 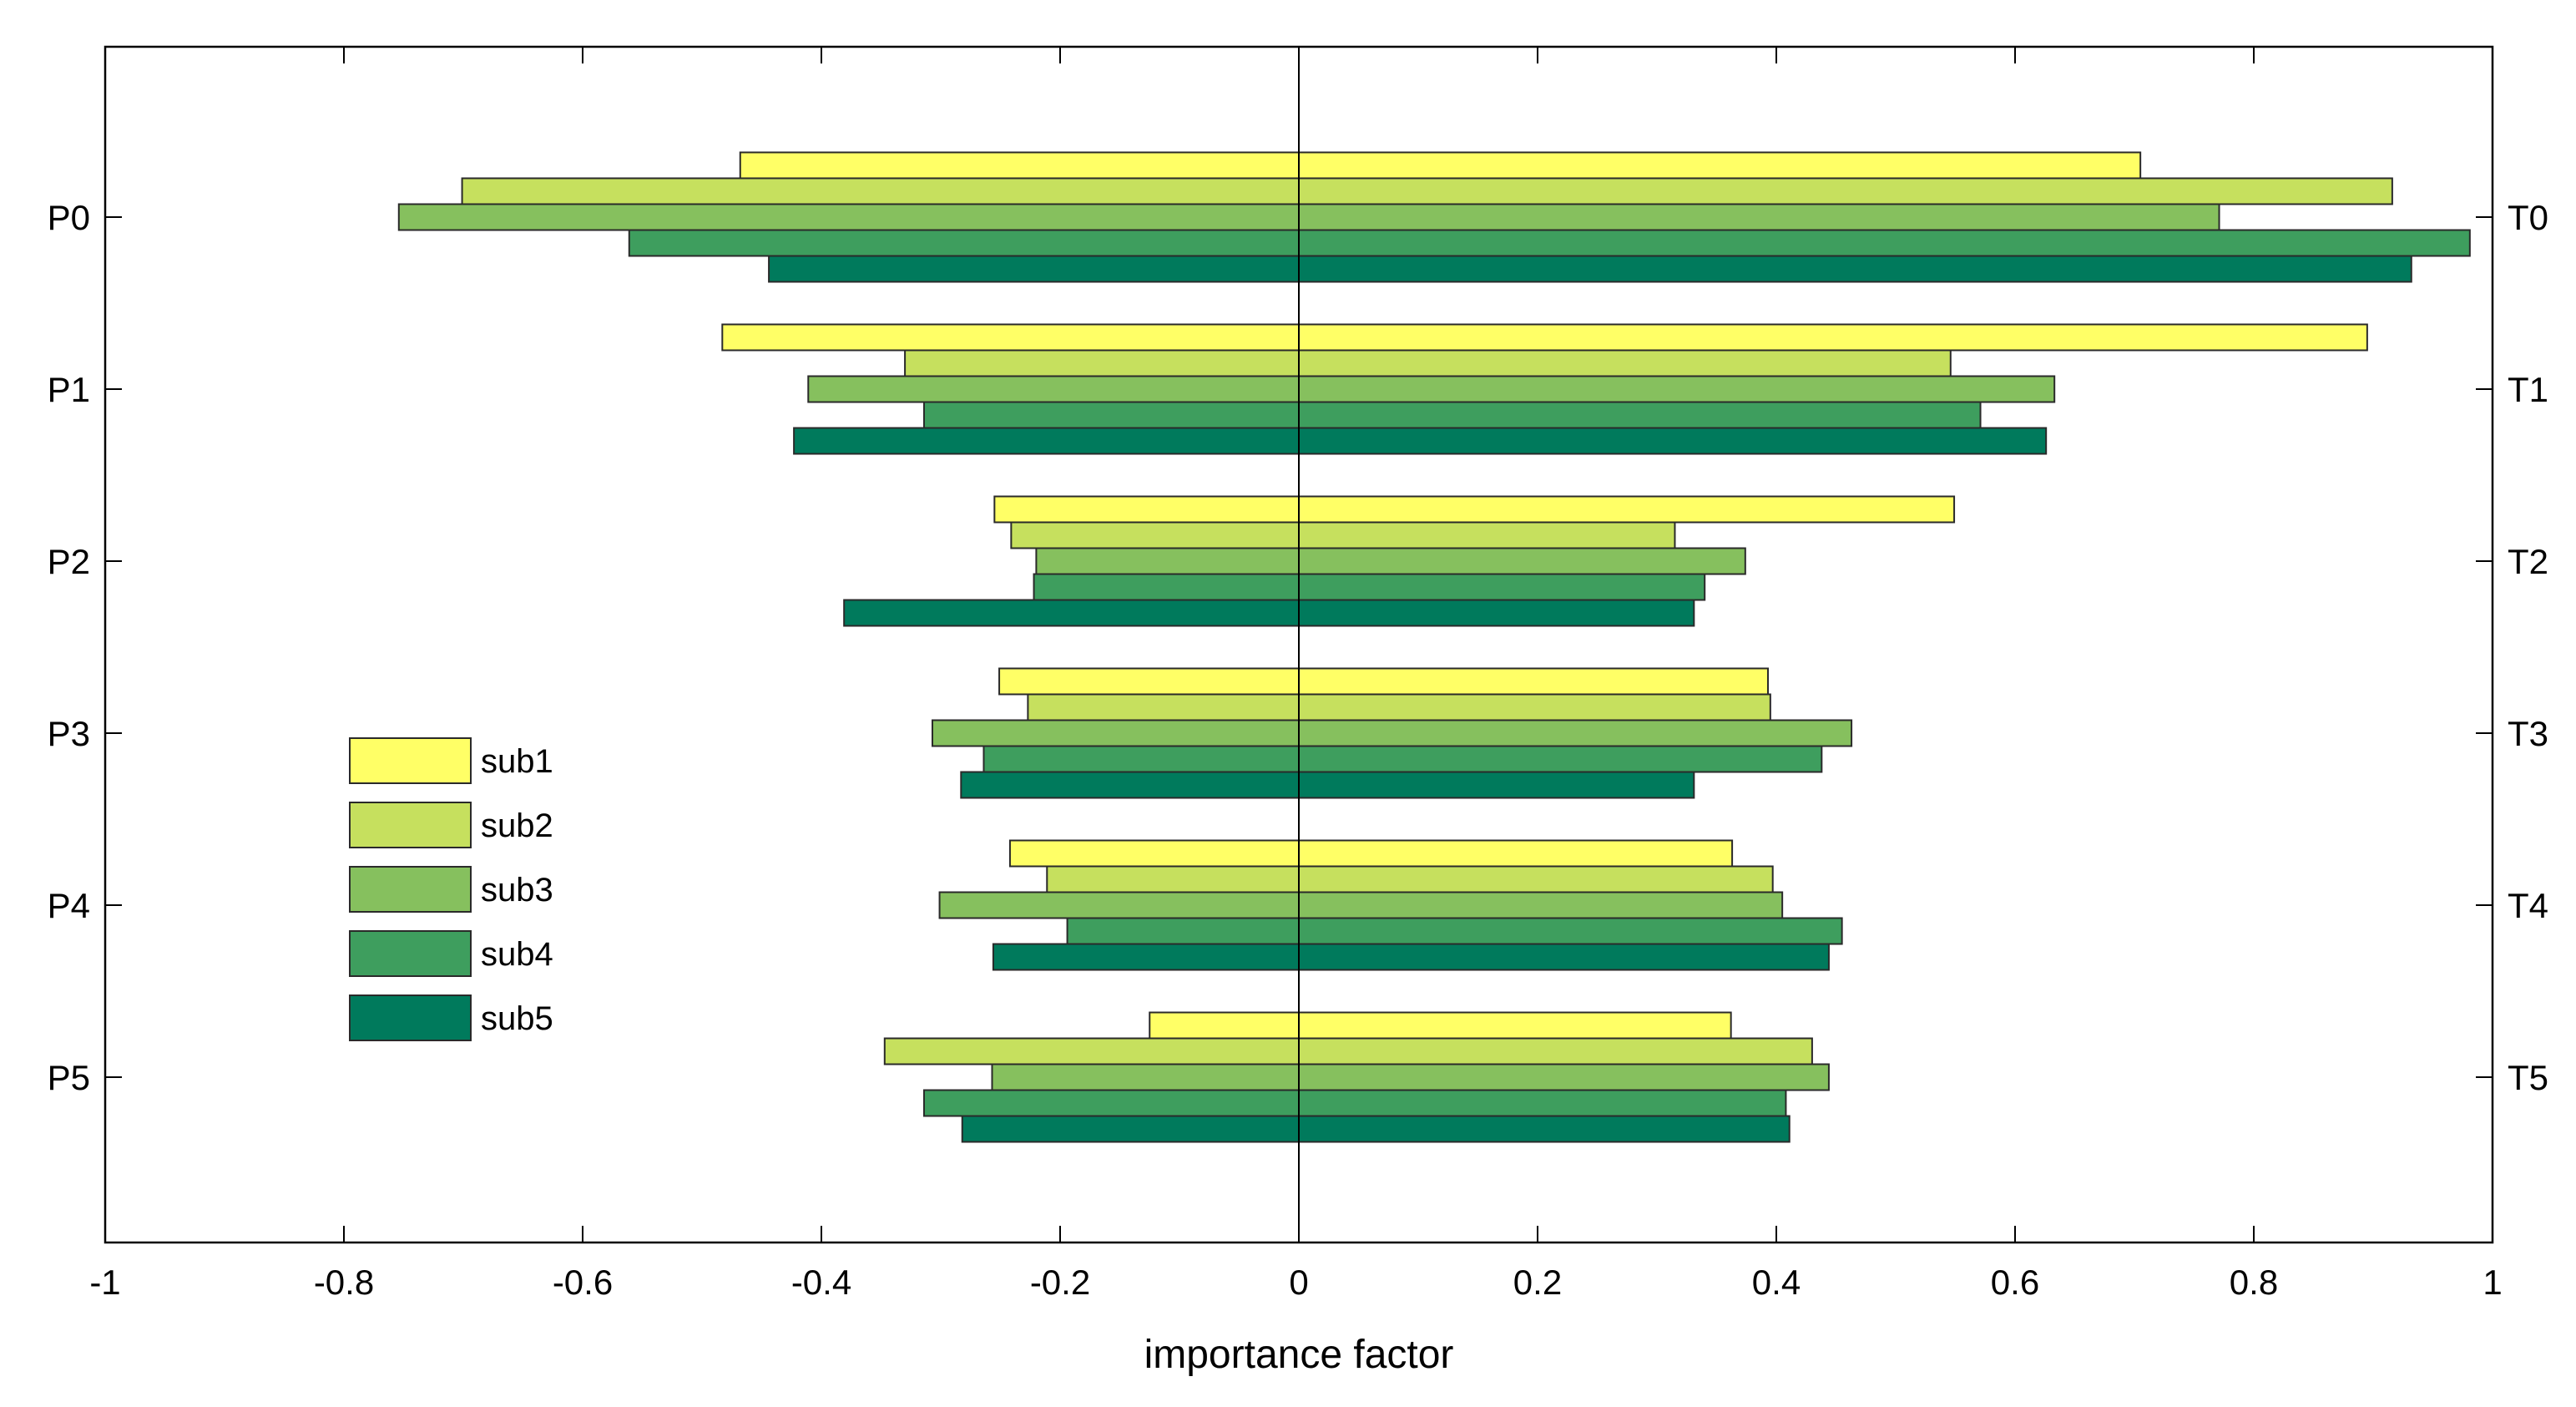 What do you see at coordinates (1111, 1103) in the screenshot?
I see `bar-sub4-P5` at bounding box center [1111, 1103].